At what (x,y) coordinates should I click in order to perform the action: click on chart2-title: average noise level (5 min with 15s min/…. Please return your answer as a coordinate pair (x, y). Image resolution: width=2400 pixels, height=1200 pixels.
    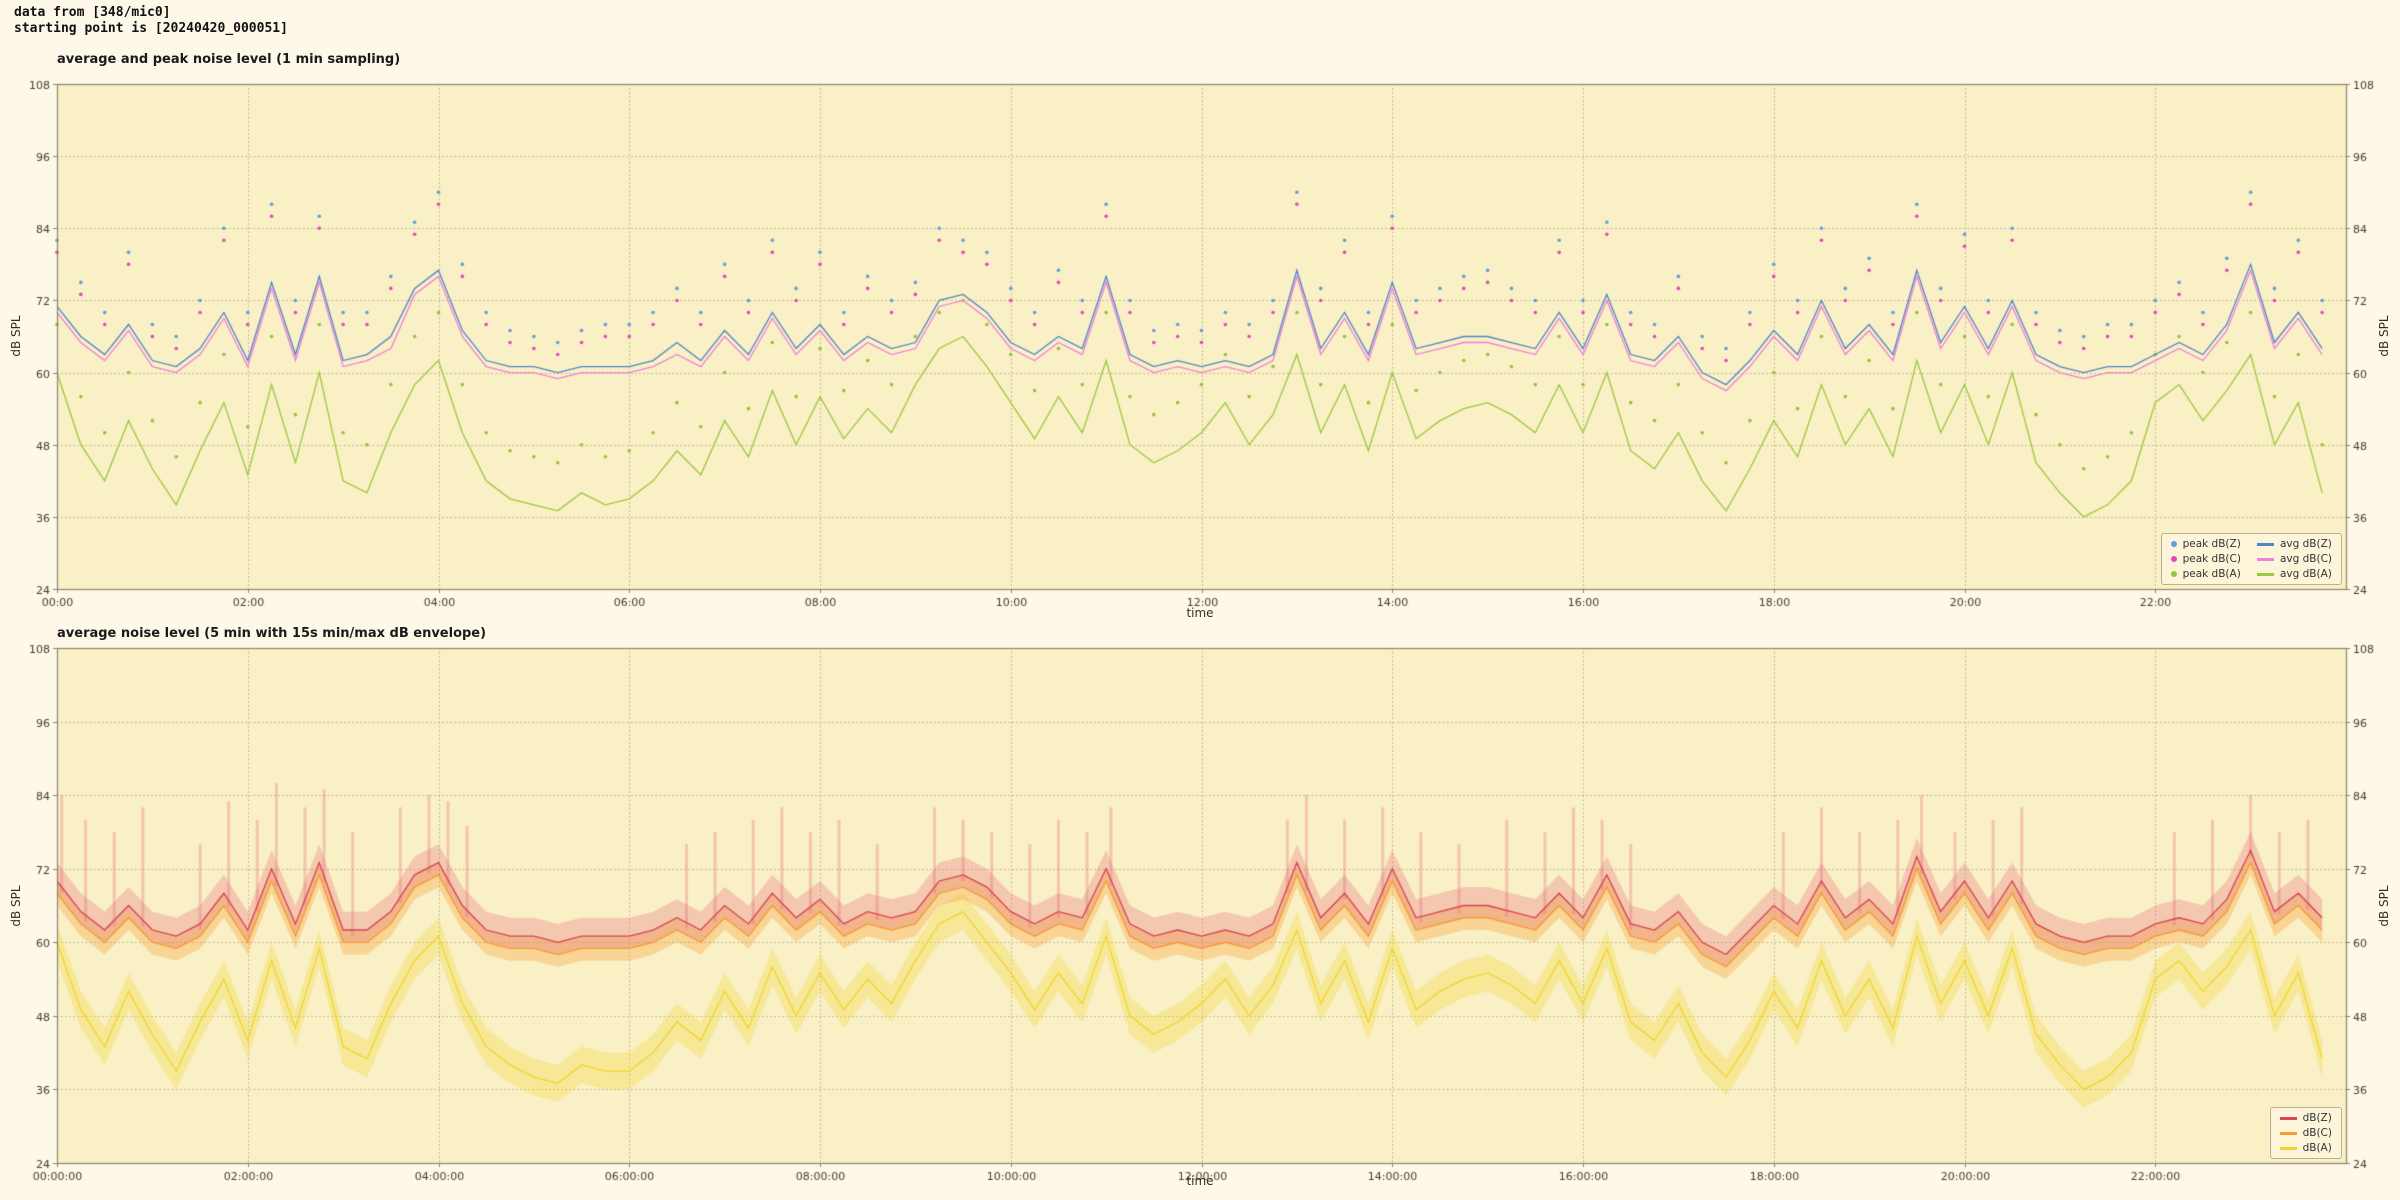
    Looking at the image, I should click on (272, 633).